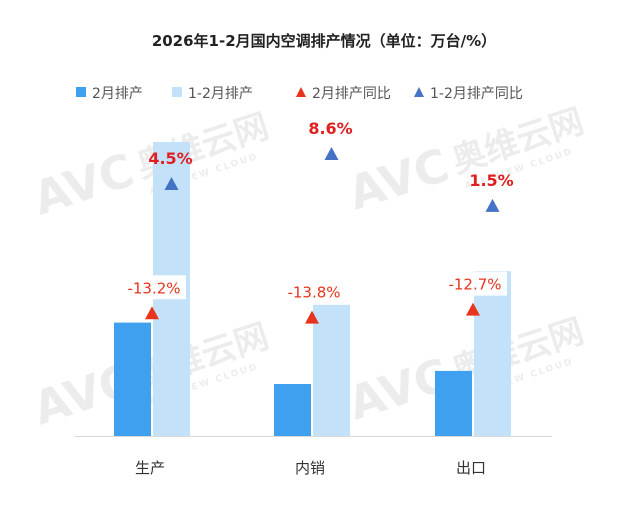 This screenshot has width=625, height=508. Describe the element at coordinates (220, 94) in the screenshot. I see `legend-label-1: 1-2月排产` at that location.